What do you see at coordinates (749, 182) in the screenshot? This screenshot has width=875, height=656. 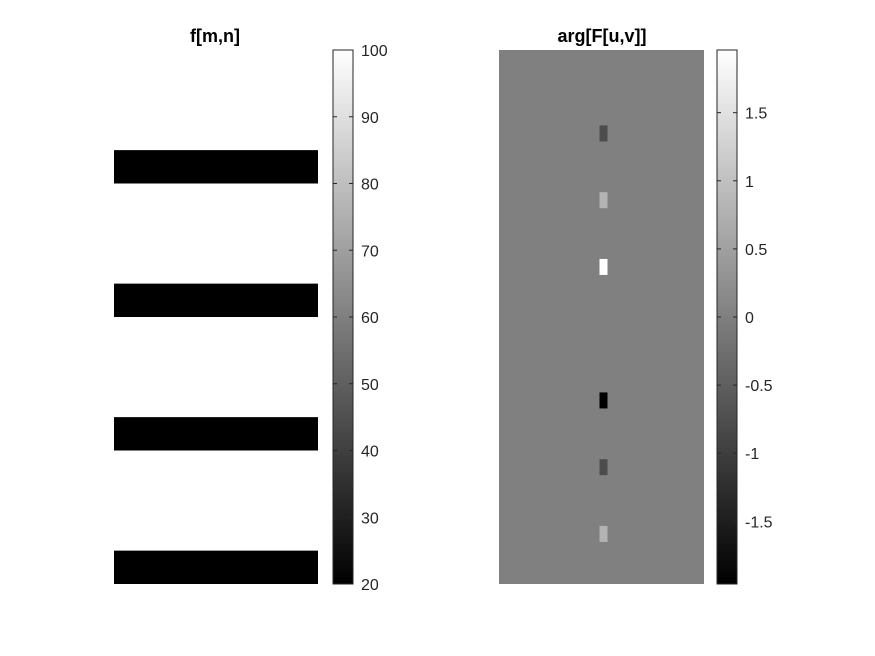 I see `right-colorbar-tick-label: 1` at bounding box center [749, 182].